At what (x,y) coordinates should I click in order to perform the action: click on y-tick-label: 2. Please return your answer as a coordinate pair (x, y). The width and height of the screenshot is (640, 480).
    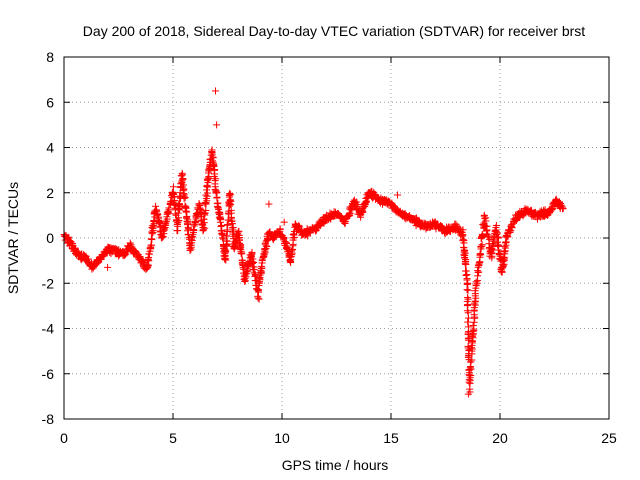
    Looking at the image, I should click on (50, 193).